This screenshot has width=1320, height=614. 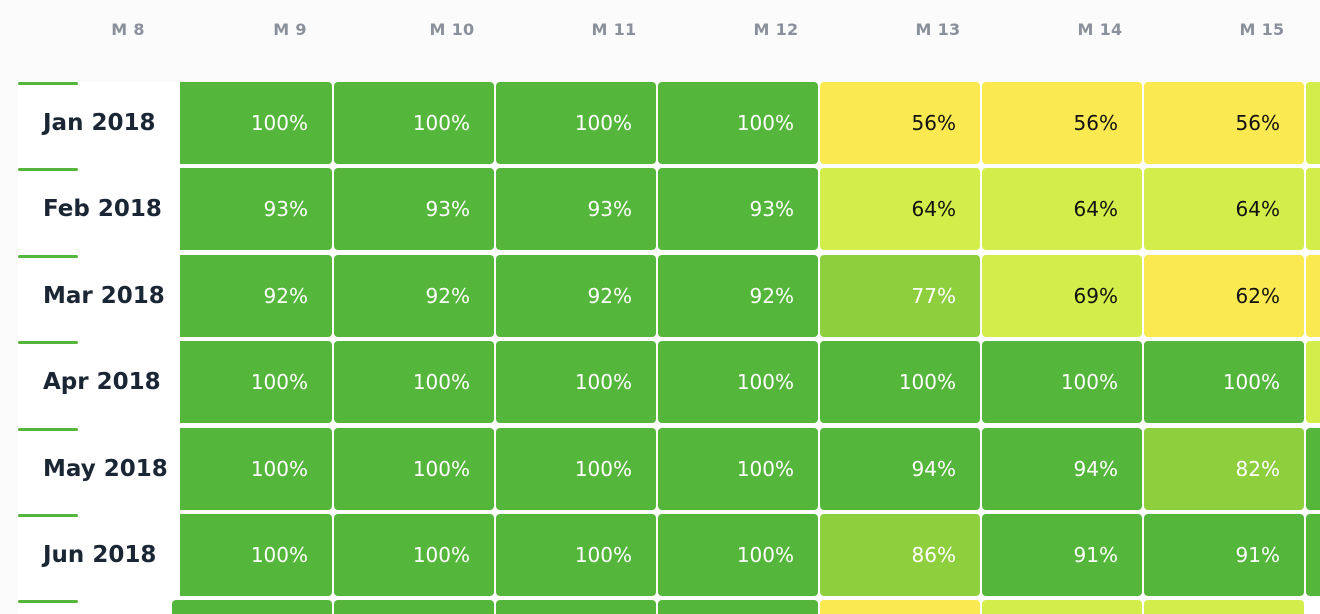 I want to click on heatmap-cell: 82%, so click(x=1224, y=469).